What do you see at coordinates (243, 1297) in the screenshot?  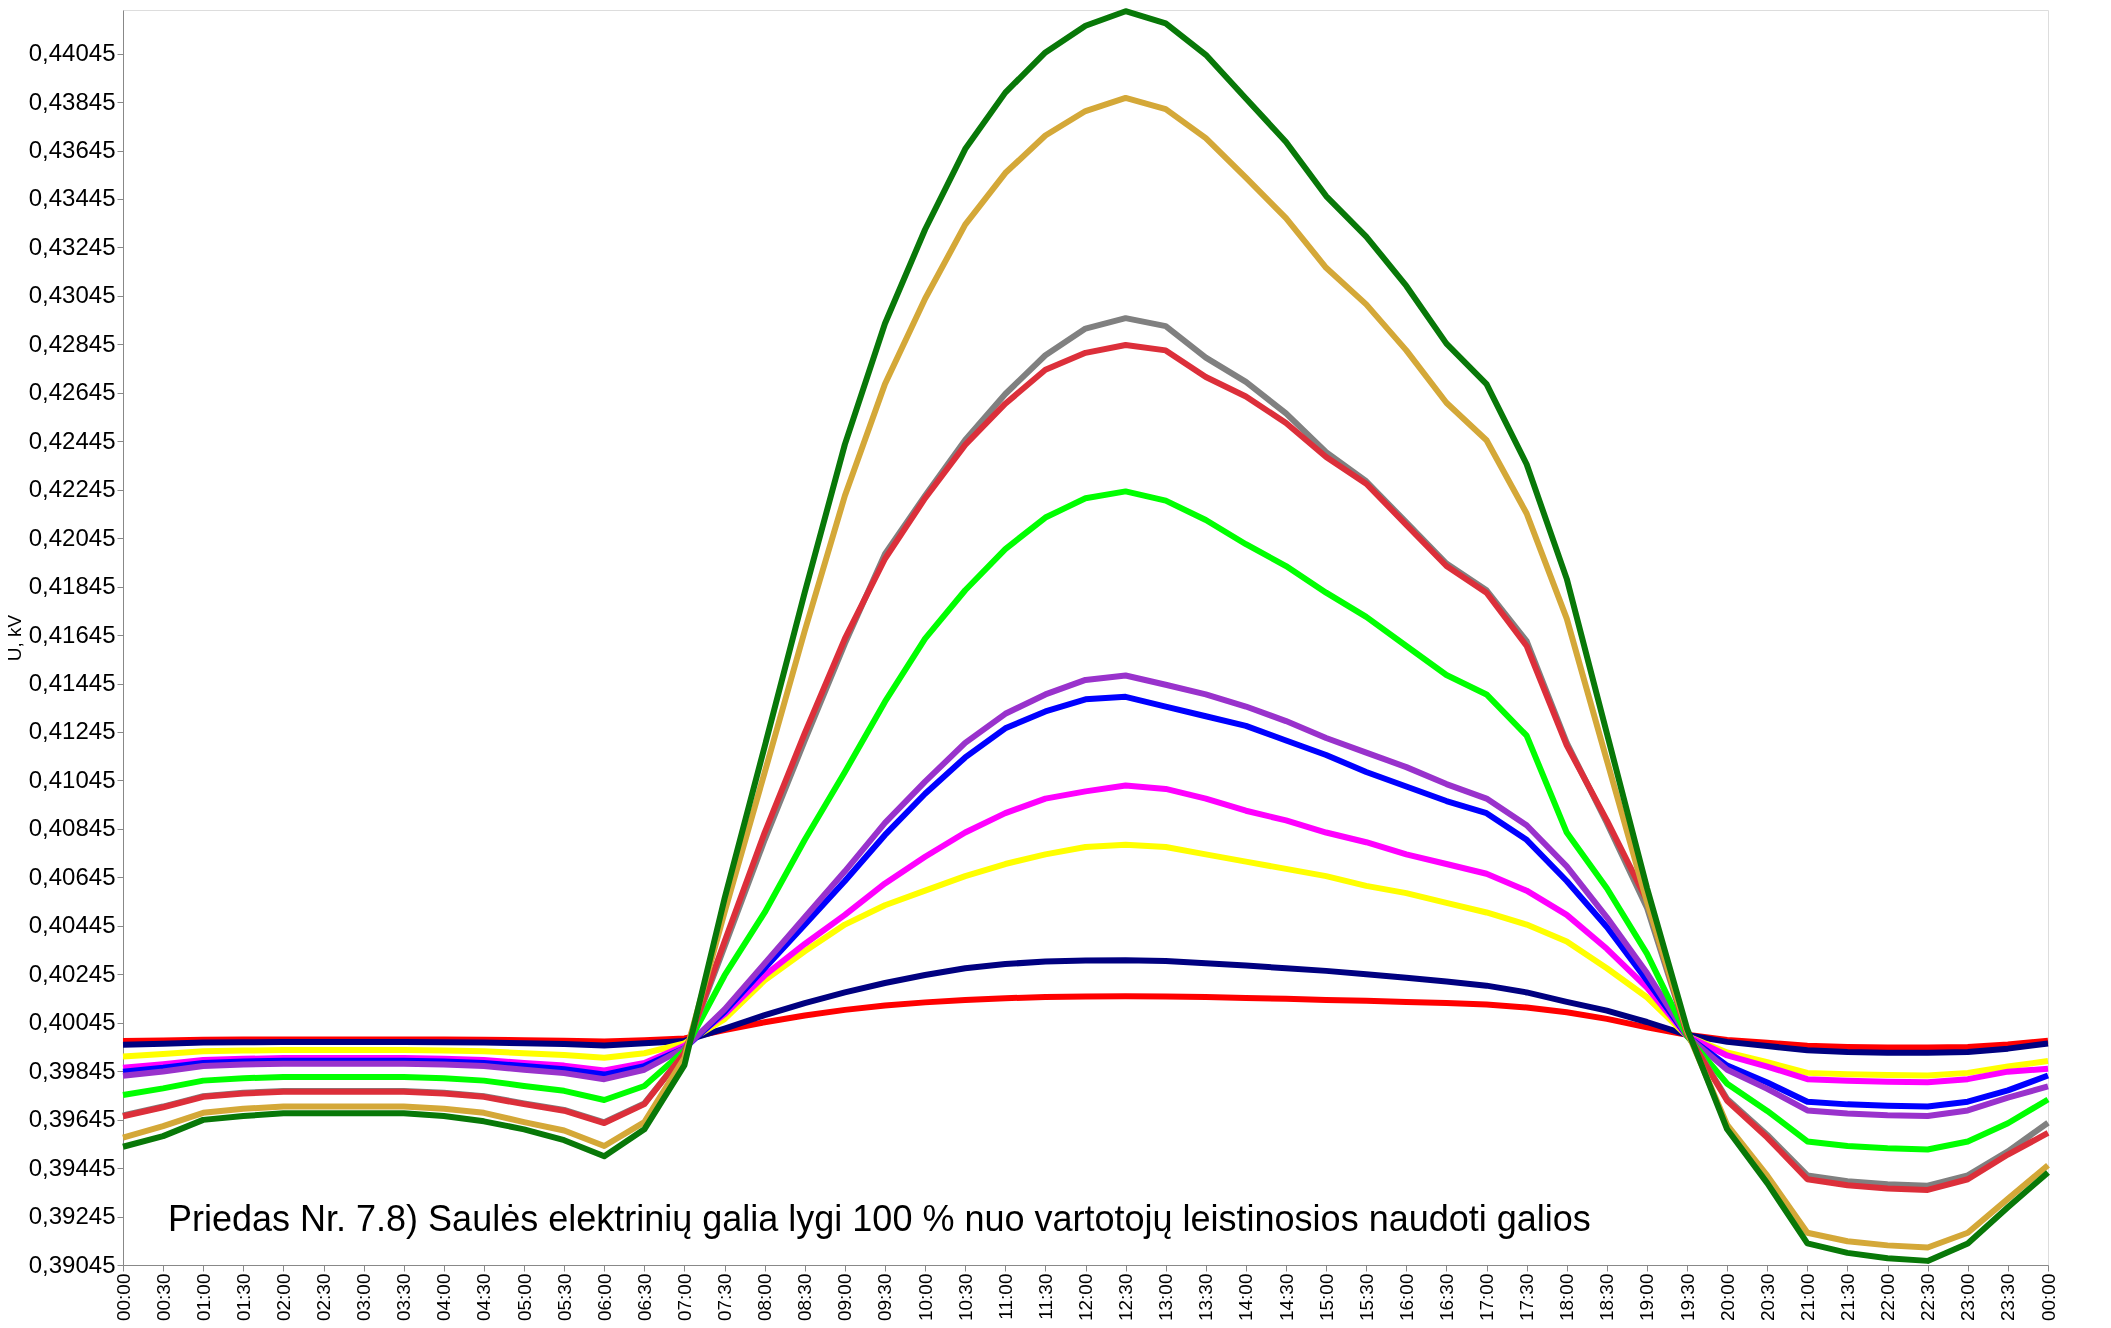 I see `x-tick-label: 01:30` at bounding box center [243, 1297].